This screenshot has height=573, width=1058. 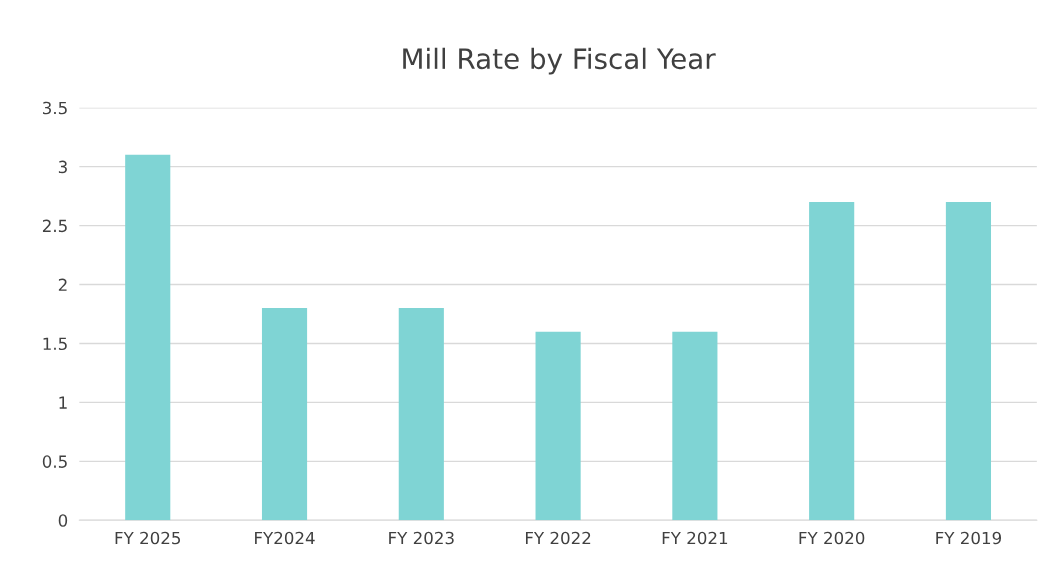 I want to click on y-tick-label: 0.5, so click(x=54, y=461).